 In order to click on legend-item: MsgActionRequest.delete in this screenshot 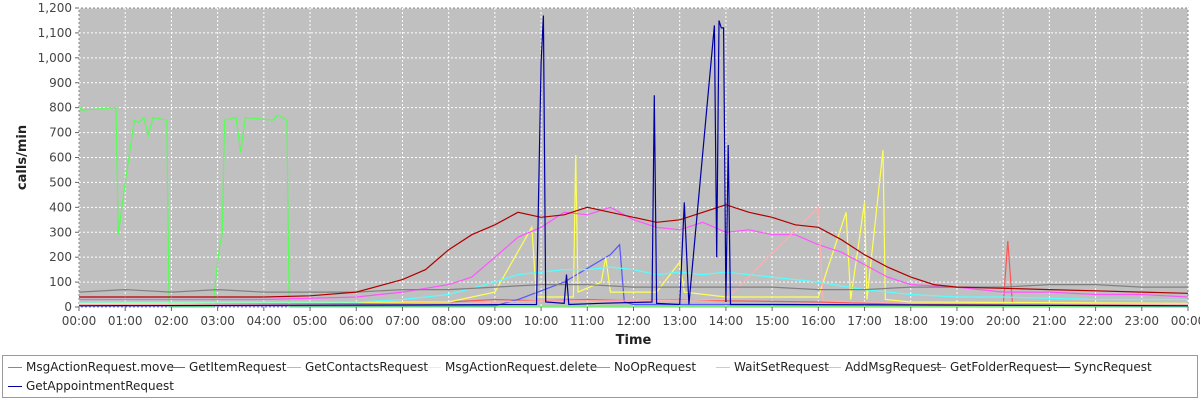, I will do `click(512, 367)`.